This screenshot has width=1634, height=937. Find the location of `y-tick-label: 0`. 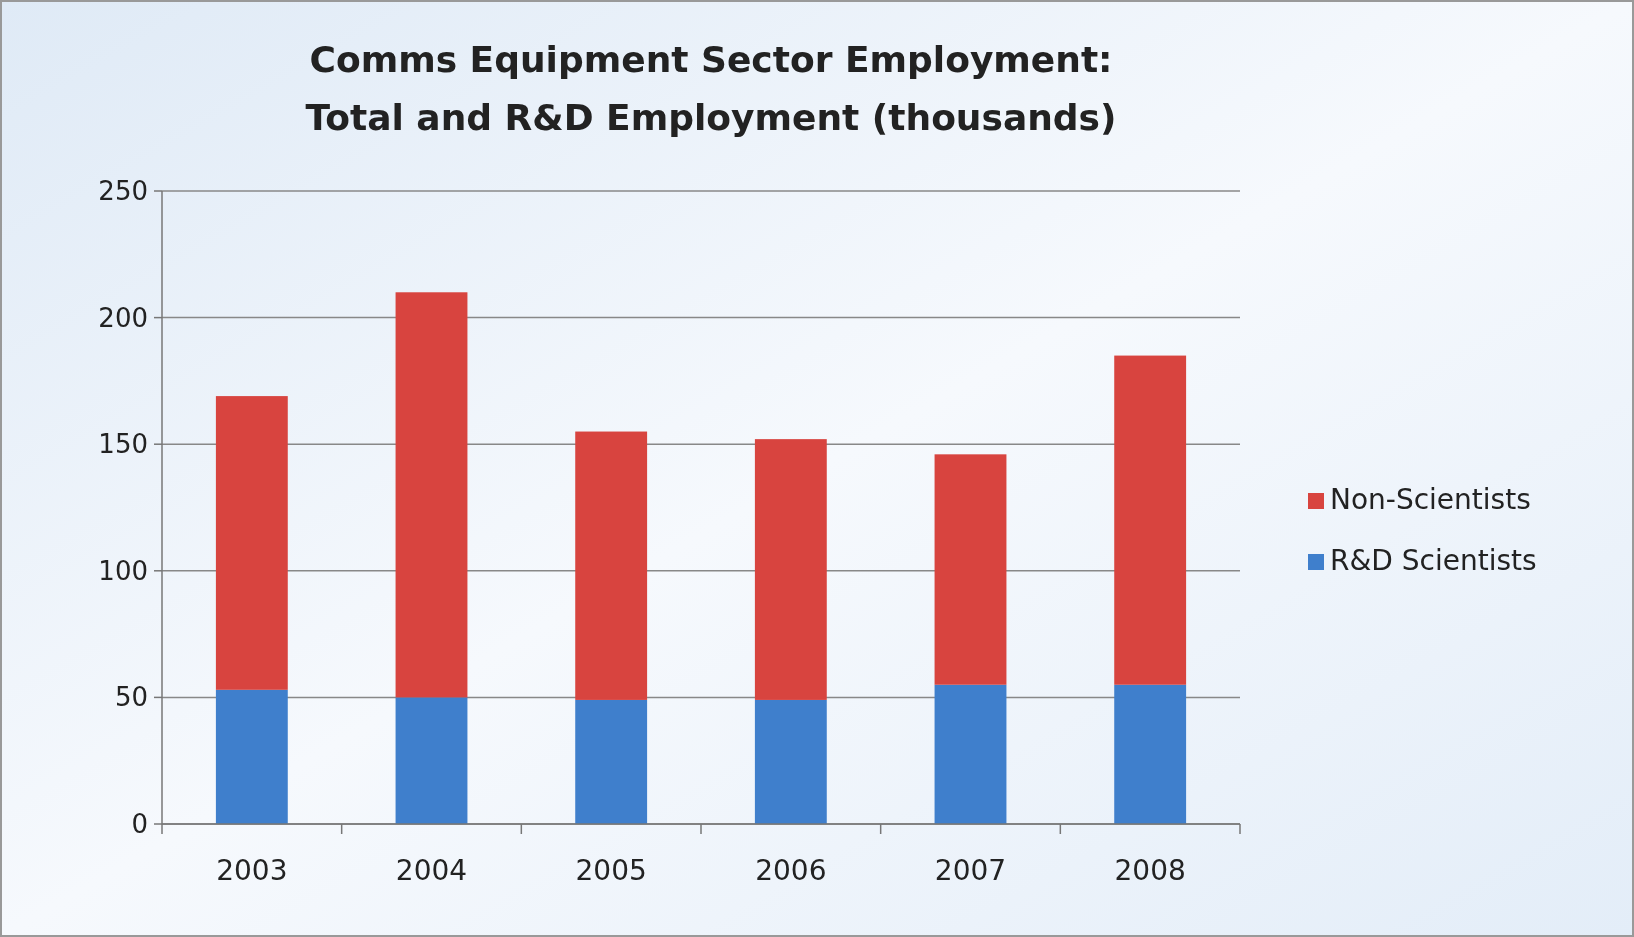

y-tick-label: 0 is located at coordinates (139, 824).